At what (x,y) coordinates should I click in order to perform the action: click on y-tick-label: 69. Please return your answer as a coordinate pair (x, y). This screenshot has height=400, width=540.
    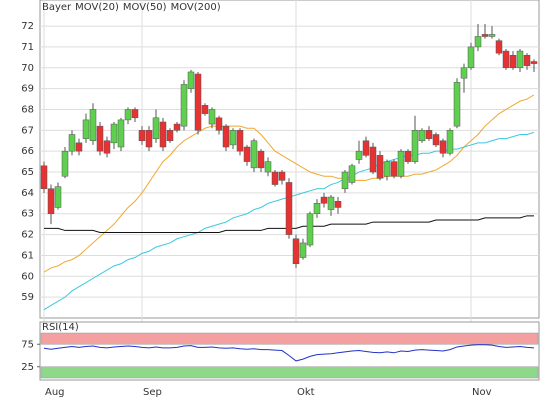
    Looking at the image, I should click on (27, 89).